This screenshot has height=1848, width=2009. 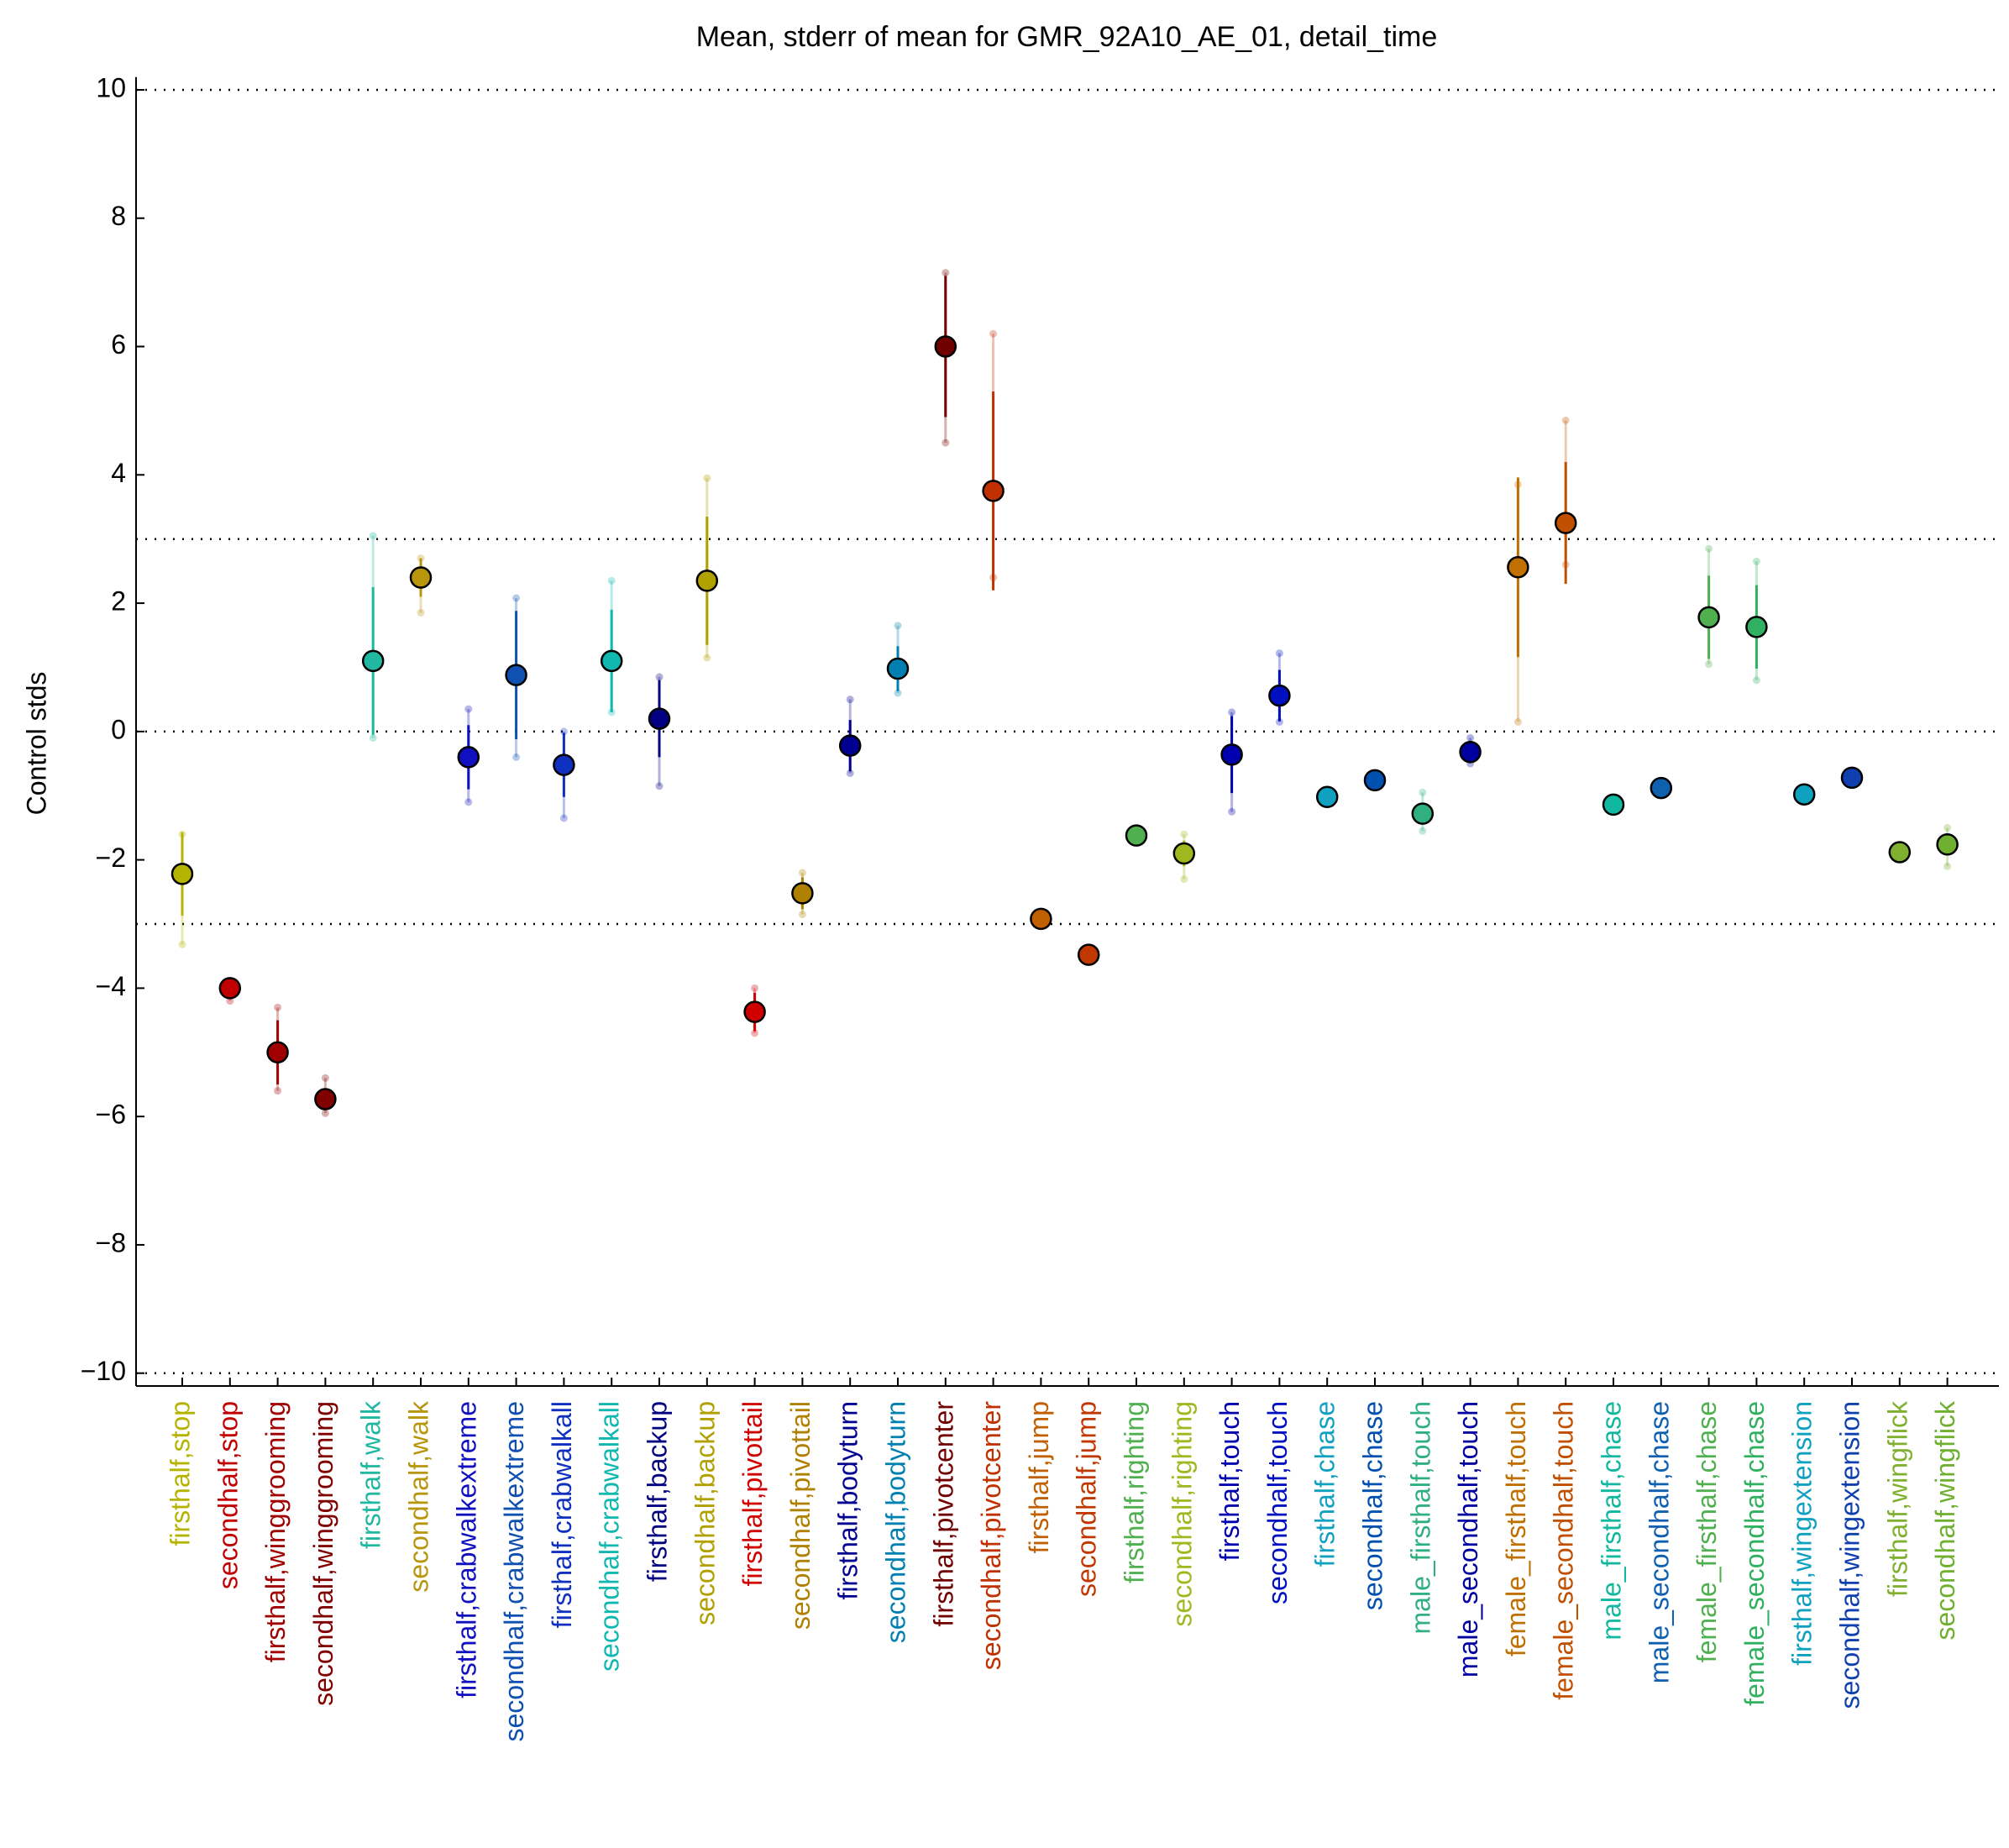 I want to click on x-tick-label: secondhalf,bodyturn, so click(x=895, y=1522).